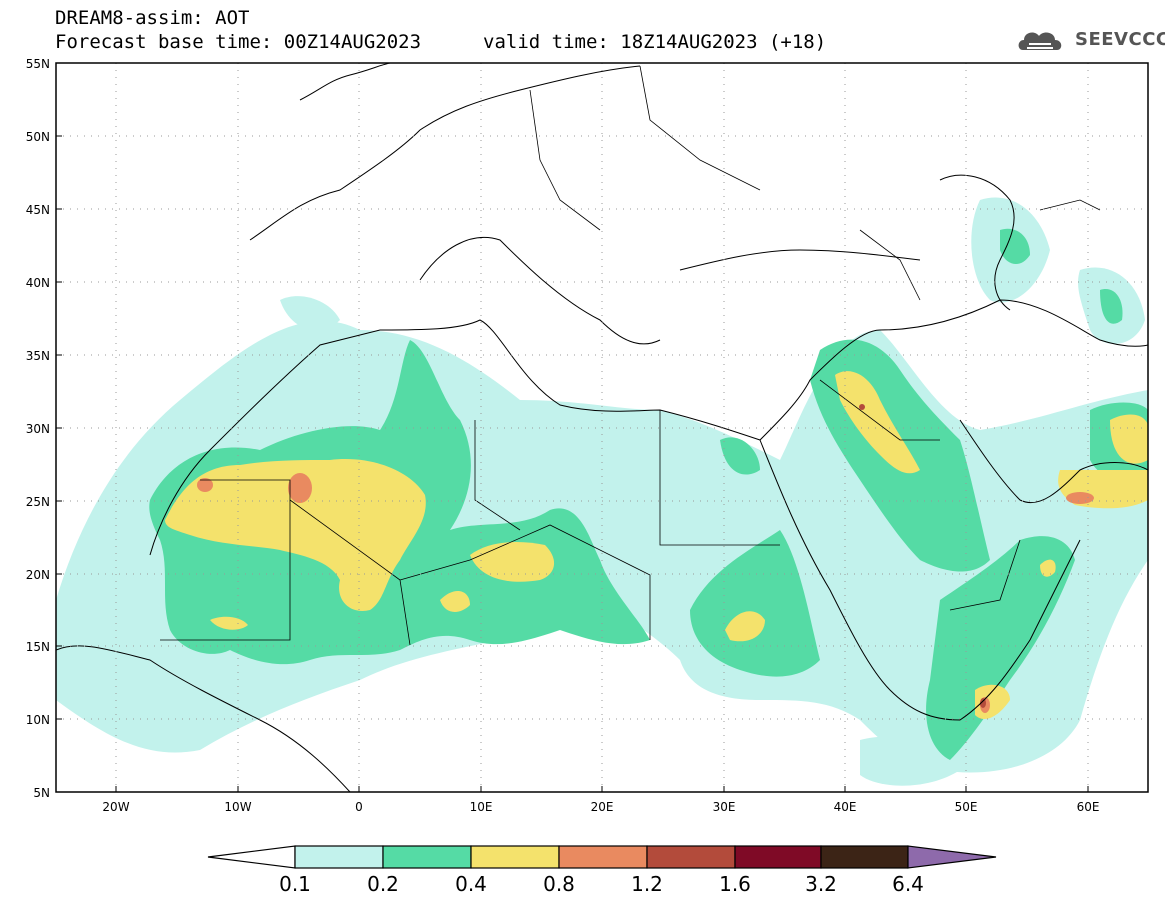 Image resolution: width=1165 pixels, height=905 pixels. I want to click on colorbar-label: 1.2, so click(647, 884).